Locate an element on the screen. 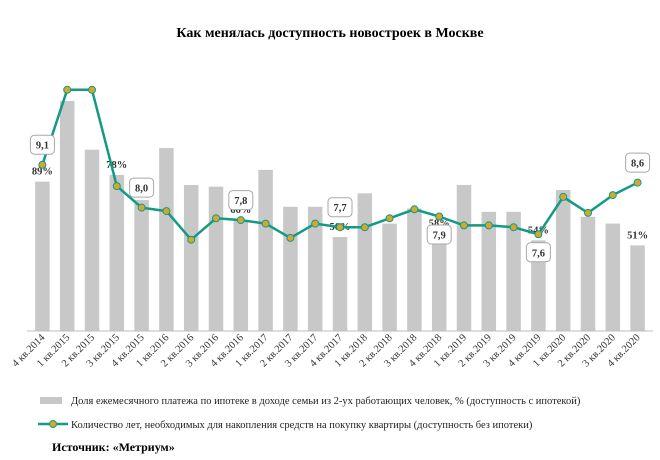  line-data-label: 7,8 is located at coordinates (241, 200).